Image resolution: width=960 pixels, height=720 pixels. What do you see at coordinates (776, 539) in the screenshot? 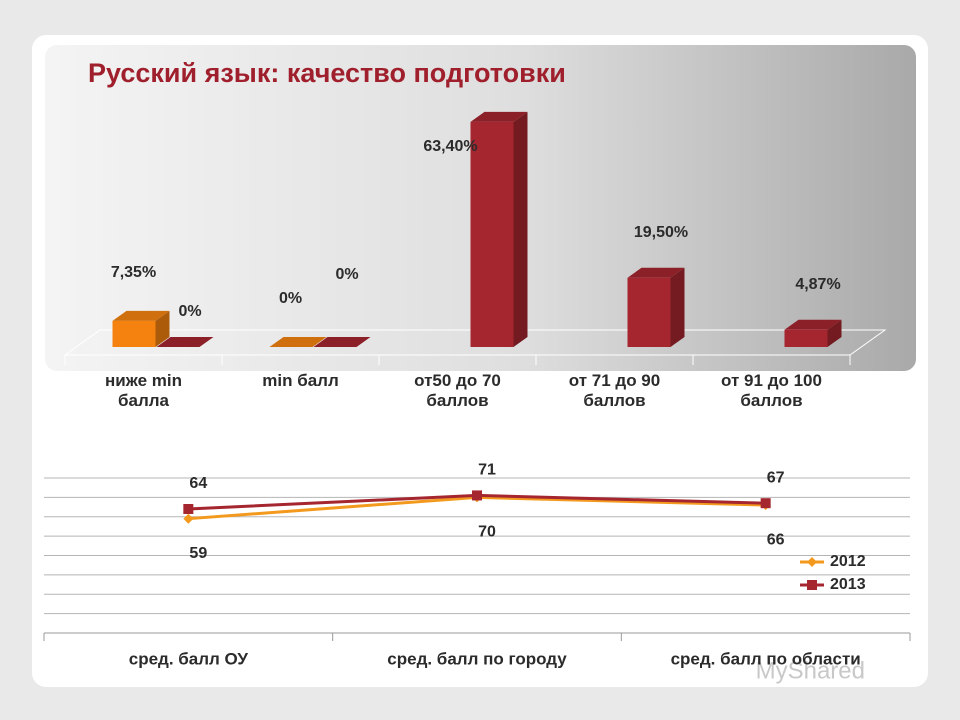
I see `data-label: 66` at bounding box center [776, 539].